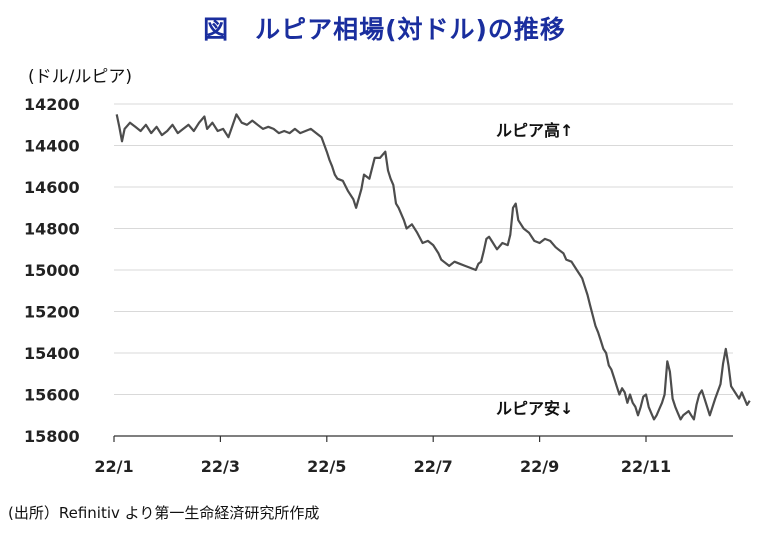 The image size is (769, 540). What do you see at coordinates (164, 513) in the screenshot?
I see `source-note: (出所）Refinitiv より第一生命経済研究所作成` at bounding box center [164, 513].